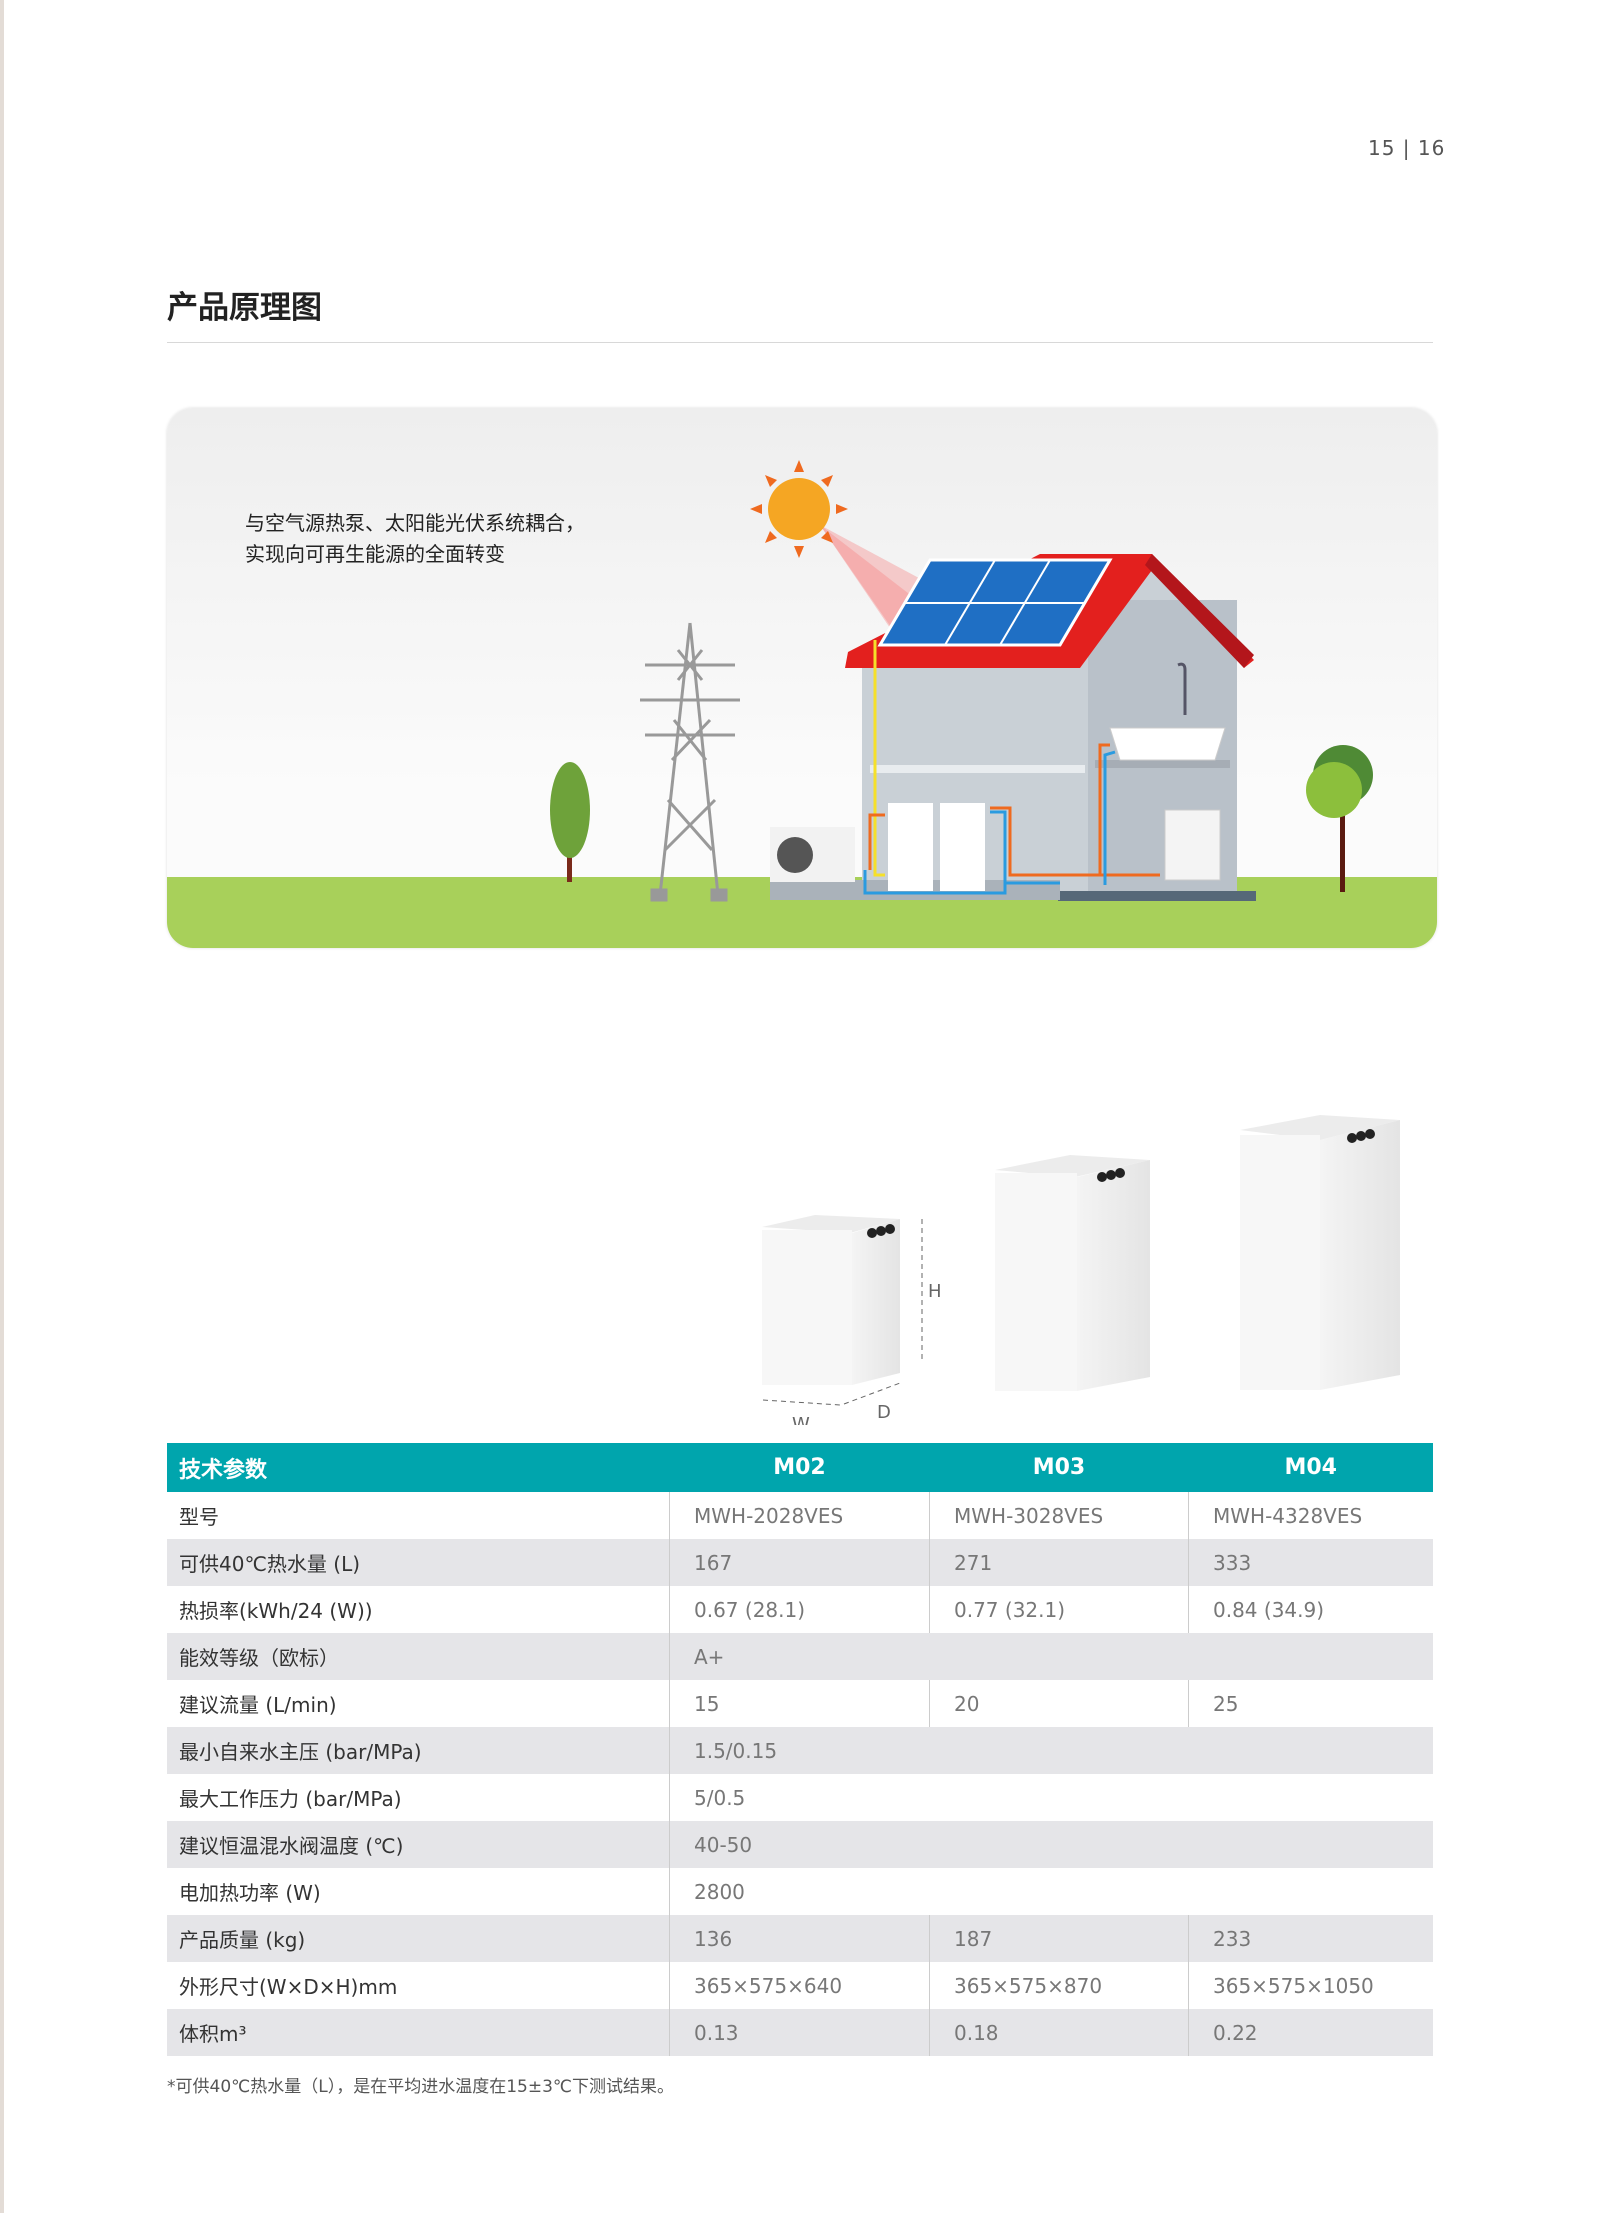  Describe the element at coordinates (199, 1517) in the screenshot. I see `row-label: 型号` at that location.